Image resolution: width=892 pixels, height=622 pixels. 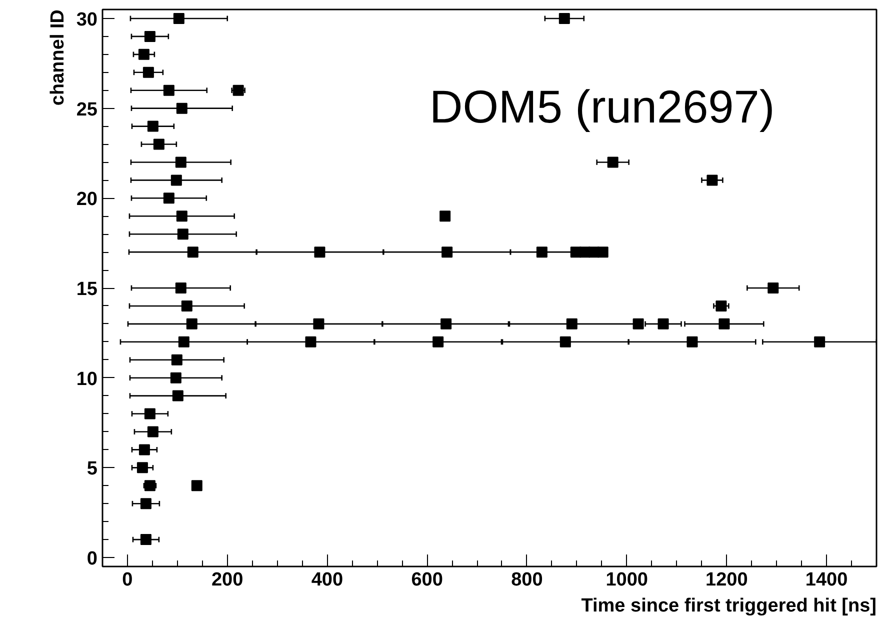 I want to click on x-axis-title: Time since first triggered hit [ns], so click(x=729, y=606).